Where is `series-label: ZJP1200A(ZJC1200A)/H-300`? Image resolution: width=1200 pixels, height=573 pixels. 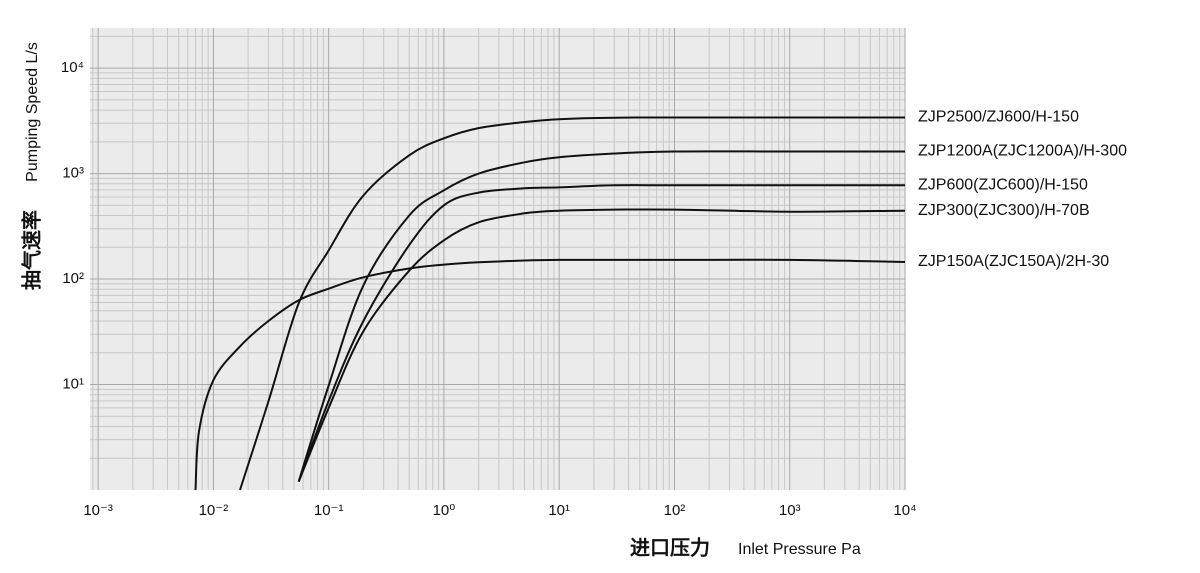
series-label: ZJP1200A(ZJC1200A)/H-300 is located at coordinates (1022, 151).